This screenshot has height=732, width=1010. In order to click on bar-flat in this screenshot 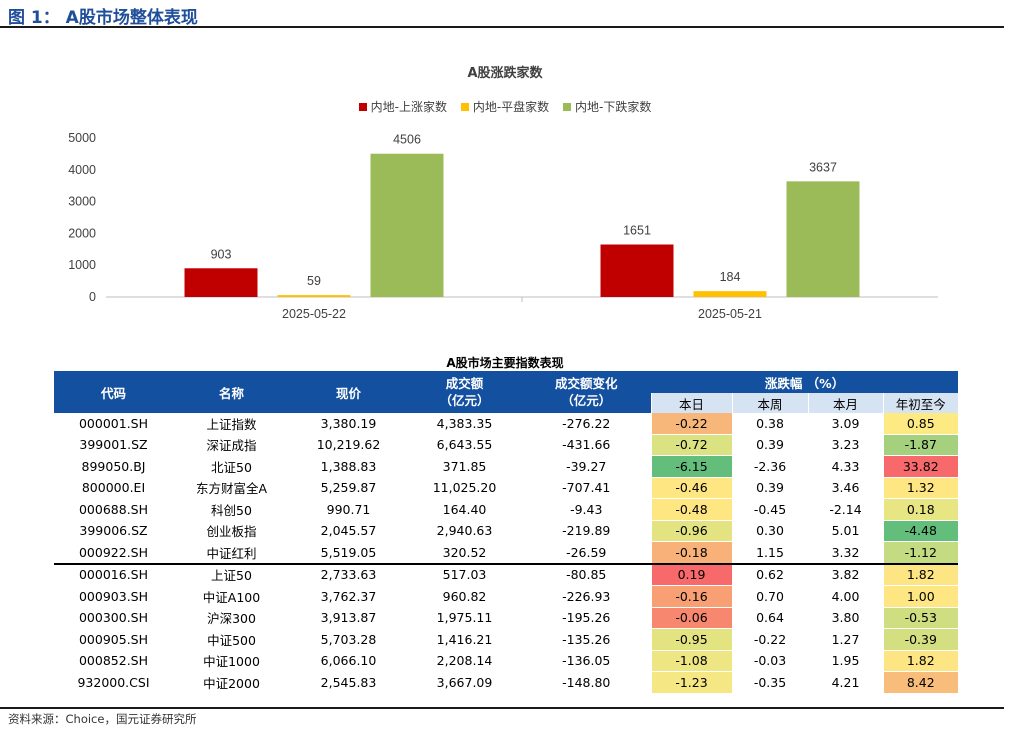, I will do `click(730, 294)`.